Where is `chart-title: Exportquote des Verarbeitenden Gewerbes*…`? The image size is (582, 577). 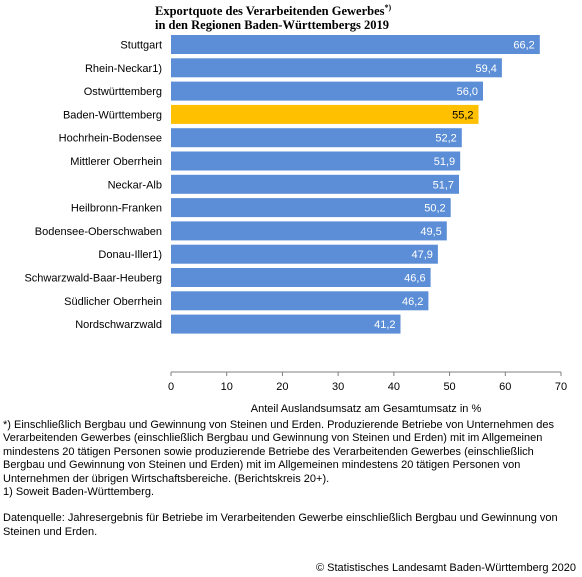 chart-title: Exportquote des Verarbeitenden Gewerbes*… is located at coordinates (365, 17).